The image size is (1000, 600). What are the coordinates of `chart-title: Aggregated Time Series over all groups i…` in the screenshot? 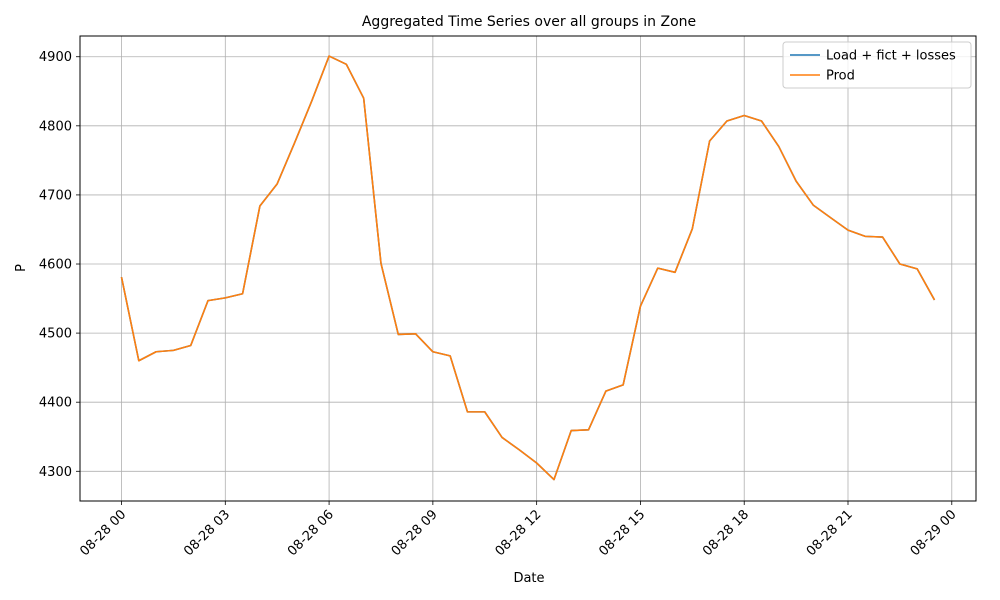 It's located at (529, 22).